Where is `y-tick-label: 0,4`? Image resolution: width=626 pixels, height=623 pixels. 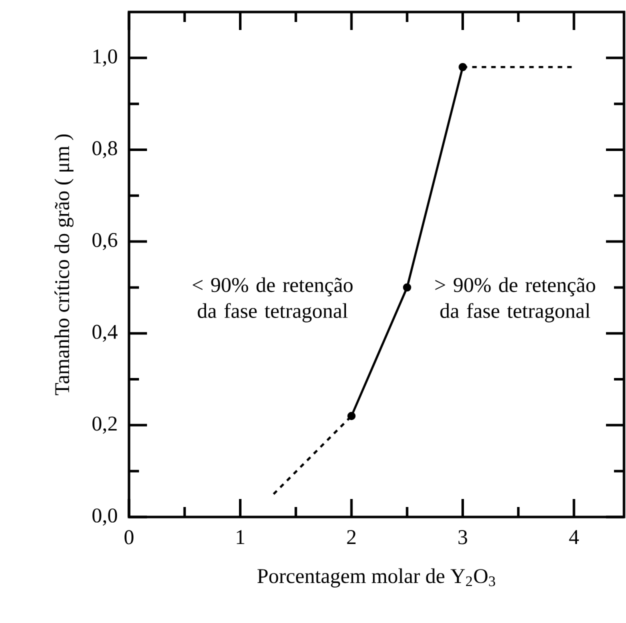
y-tick-label: 0,4 is located at coordinates (105, 333).